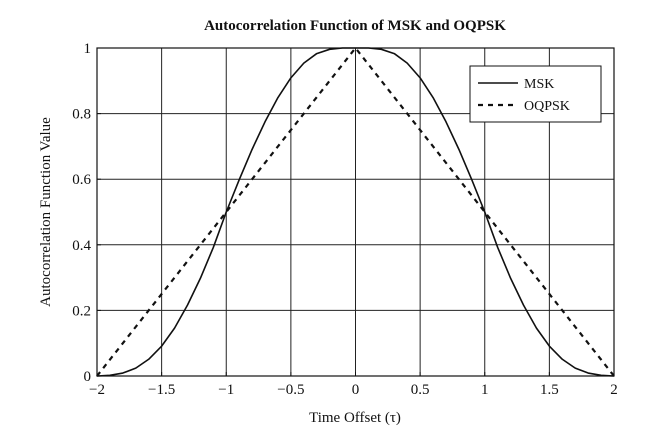 The height and width of the screenshot is (437, 655). Describe the element at coordinates (549, 390) in the screenshot. I see `x-tick-label: 1.5` at that location.